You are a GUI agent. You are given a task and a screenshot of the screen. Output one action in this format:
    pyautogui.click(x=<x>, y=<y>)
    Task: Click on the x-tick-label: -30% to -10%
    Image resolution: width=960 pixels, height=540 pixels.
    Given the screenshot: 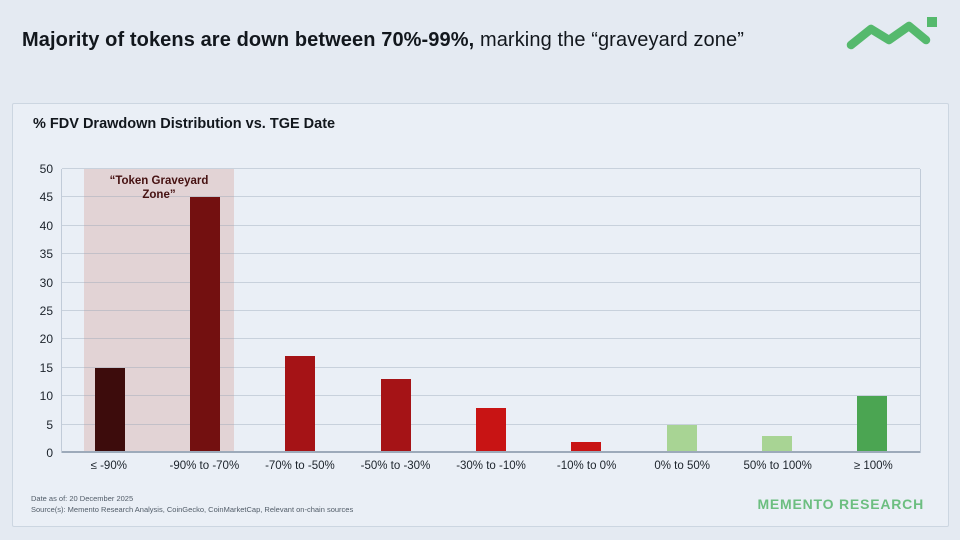 What is the action you would take?
    pyautogui.click(x=491, y=466)
    